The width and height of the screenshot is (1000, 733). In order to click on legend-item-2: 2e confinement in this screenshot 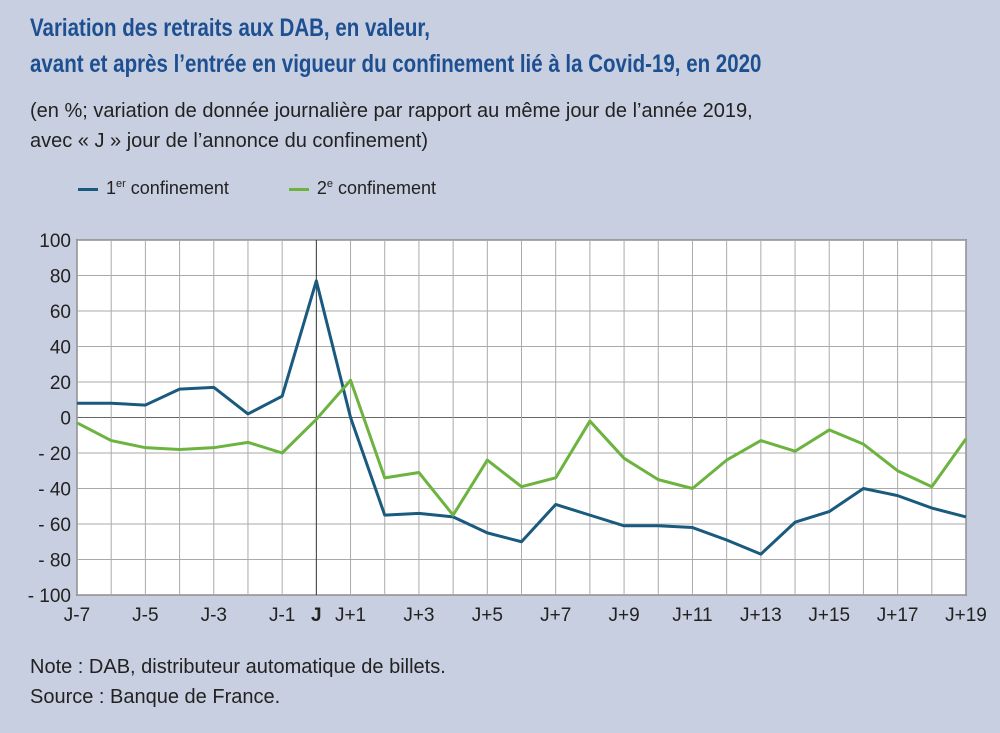, I will do `click(362, 188)`.